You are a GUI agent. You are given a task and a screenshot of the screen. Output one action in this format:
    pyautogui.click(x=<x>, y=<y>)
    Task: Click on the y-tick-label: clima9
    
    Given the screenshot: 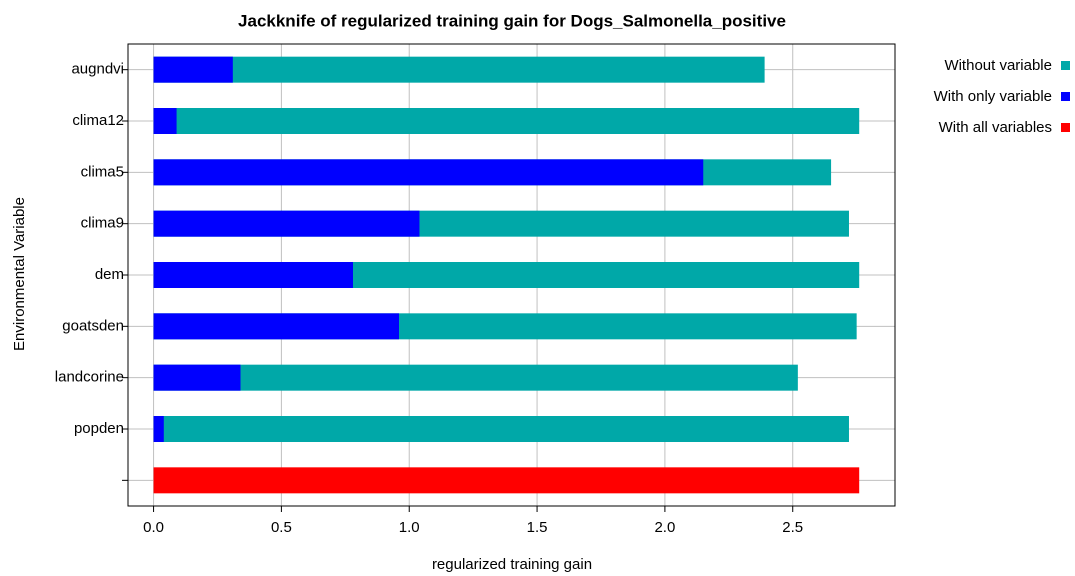 What is the action you would take?
    pyautogui.click(x=102, y=223)
    